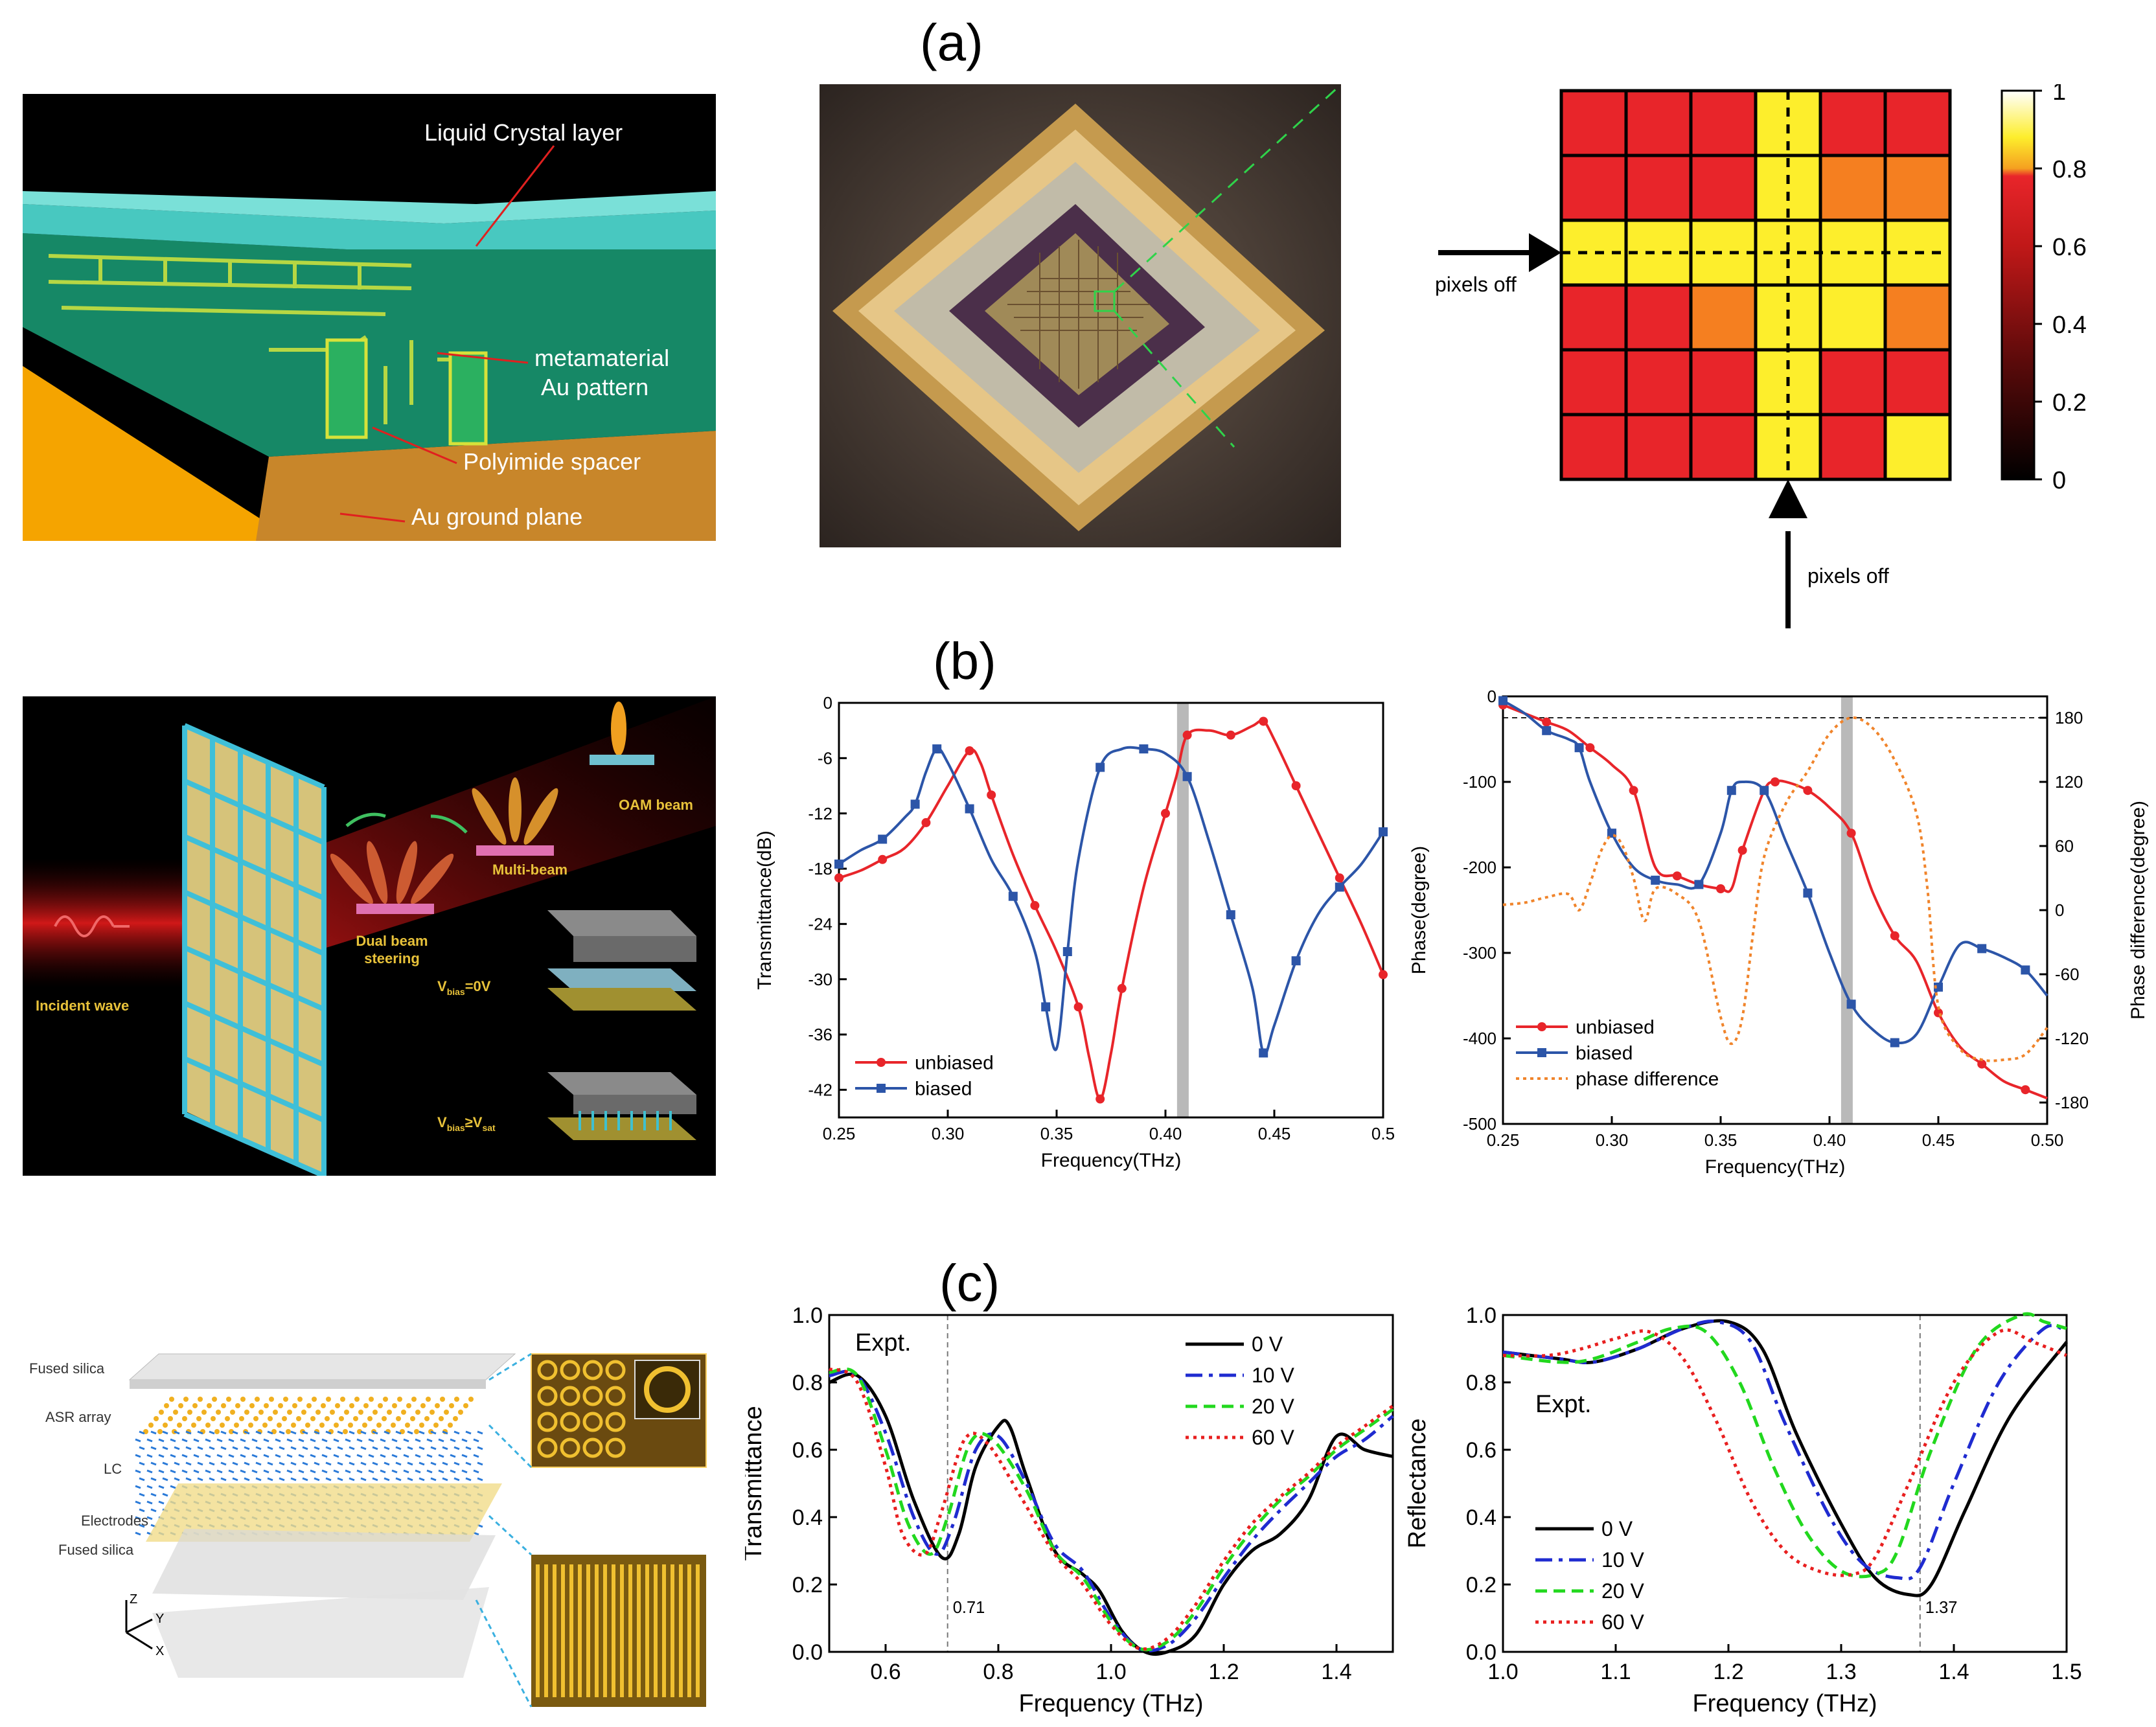 This screenshot has height=1727, width=2156. I want to click on vline-label: 0.71, so click(969, 1608).